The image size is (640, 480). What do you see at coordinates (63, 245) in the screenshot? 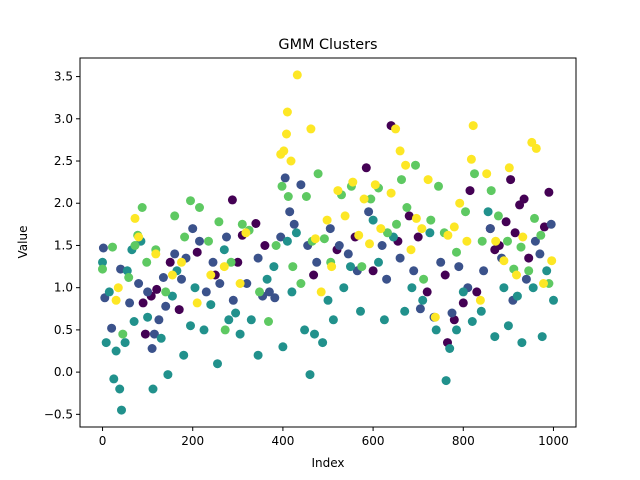
I see `y-tick-label: 1.5` at bounding box center [63, 245].